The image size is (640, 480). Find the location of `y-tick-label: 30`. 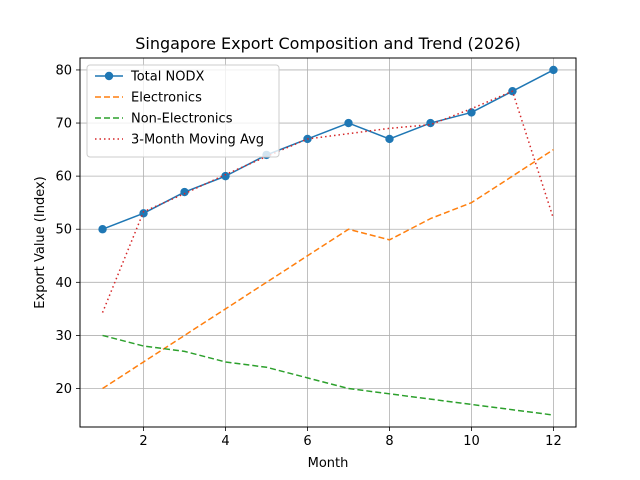

y-tick-label: 30 is located at coordinates (63, 336).